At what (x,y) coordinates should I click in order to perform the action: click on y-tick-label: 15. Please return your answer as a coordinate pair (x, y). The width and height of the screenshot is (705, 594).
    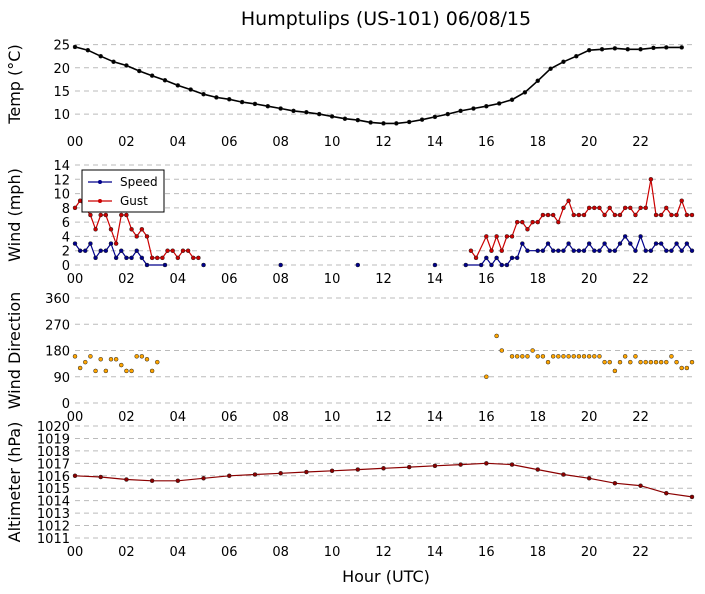
    Looking at the image, I should click on (61, 92).